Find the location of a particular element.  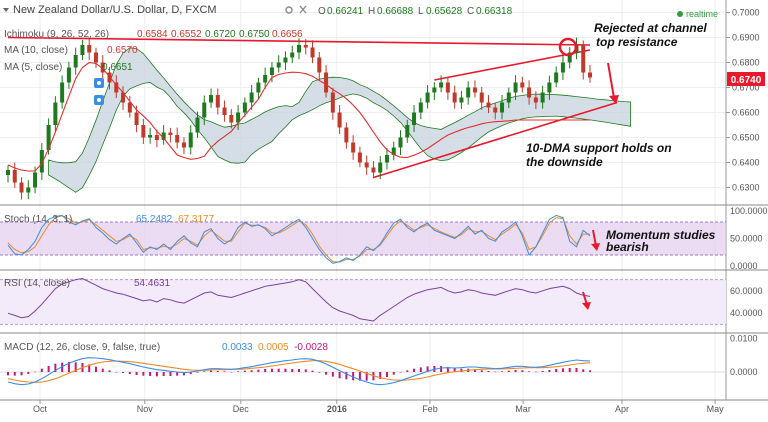

realtime-label: realtime is located at coordinates (702, 14).